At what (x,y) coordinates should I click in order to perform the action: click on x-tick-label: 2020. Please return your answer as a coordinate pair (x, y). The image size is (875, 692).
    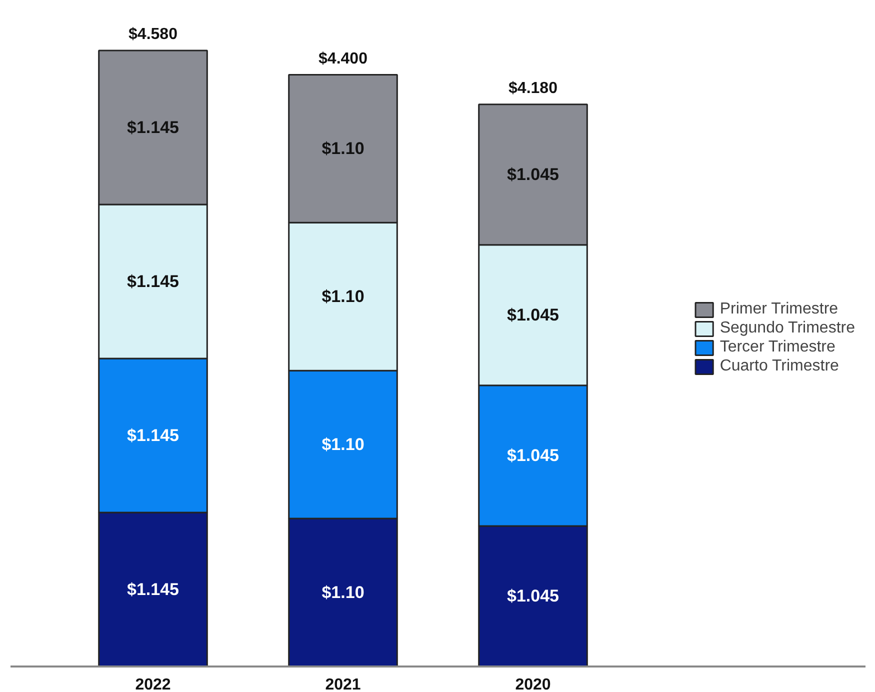
    Looking at the image, I should click on (533, 684).